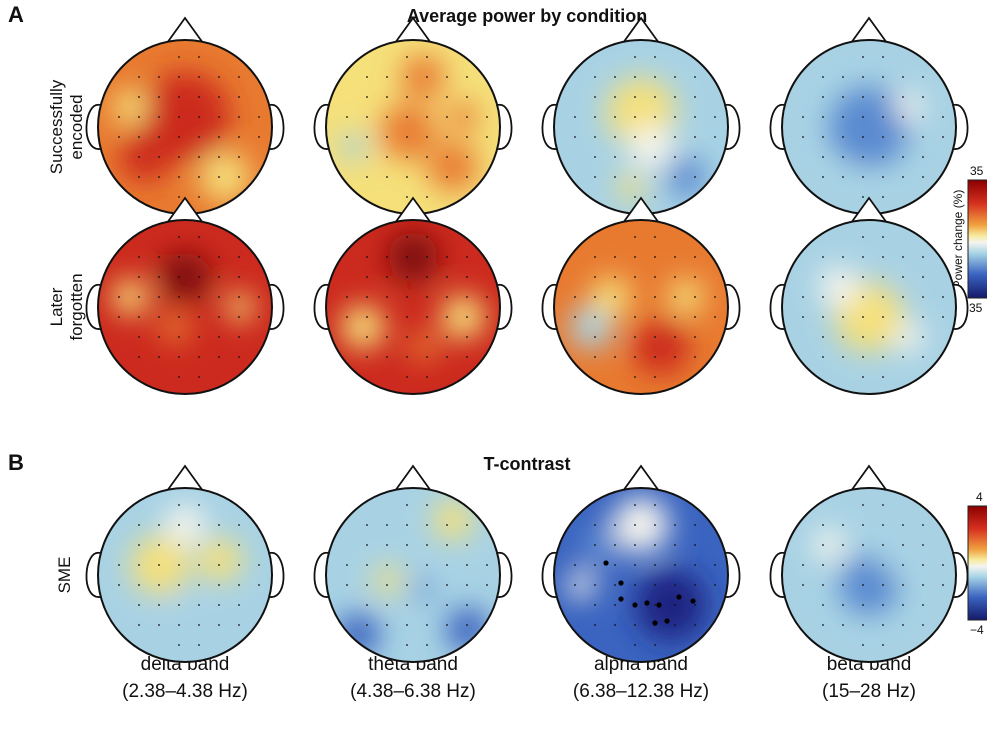 This screenshot has height=733, width=987. Describe the element at coordinates (869, 307) in the screenshot. I see `field` at that location.